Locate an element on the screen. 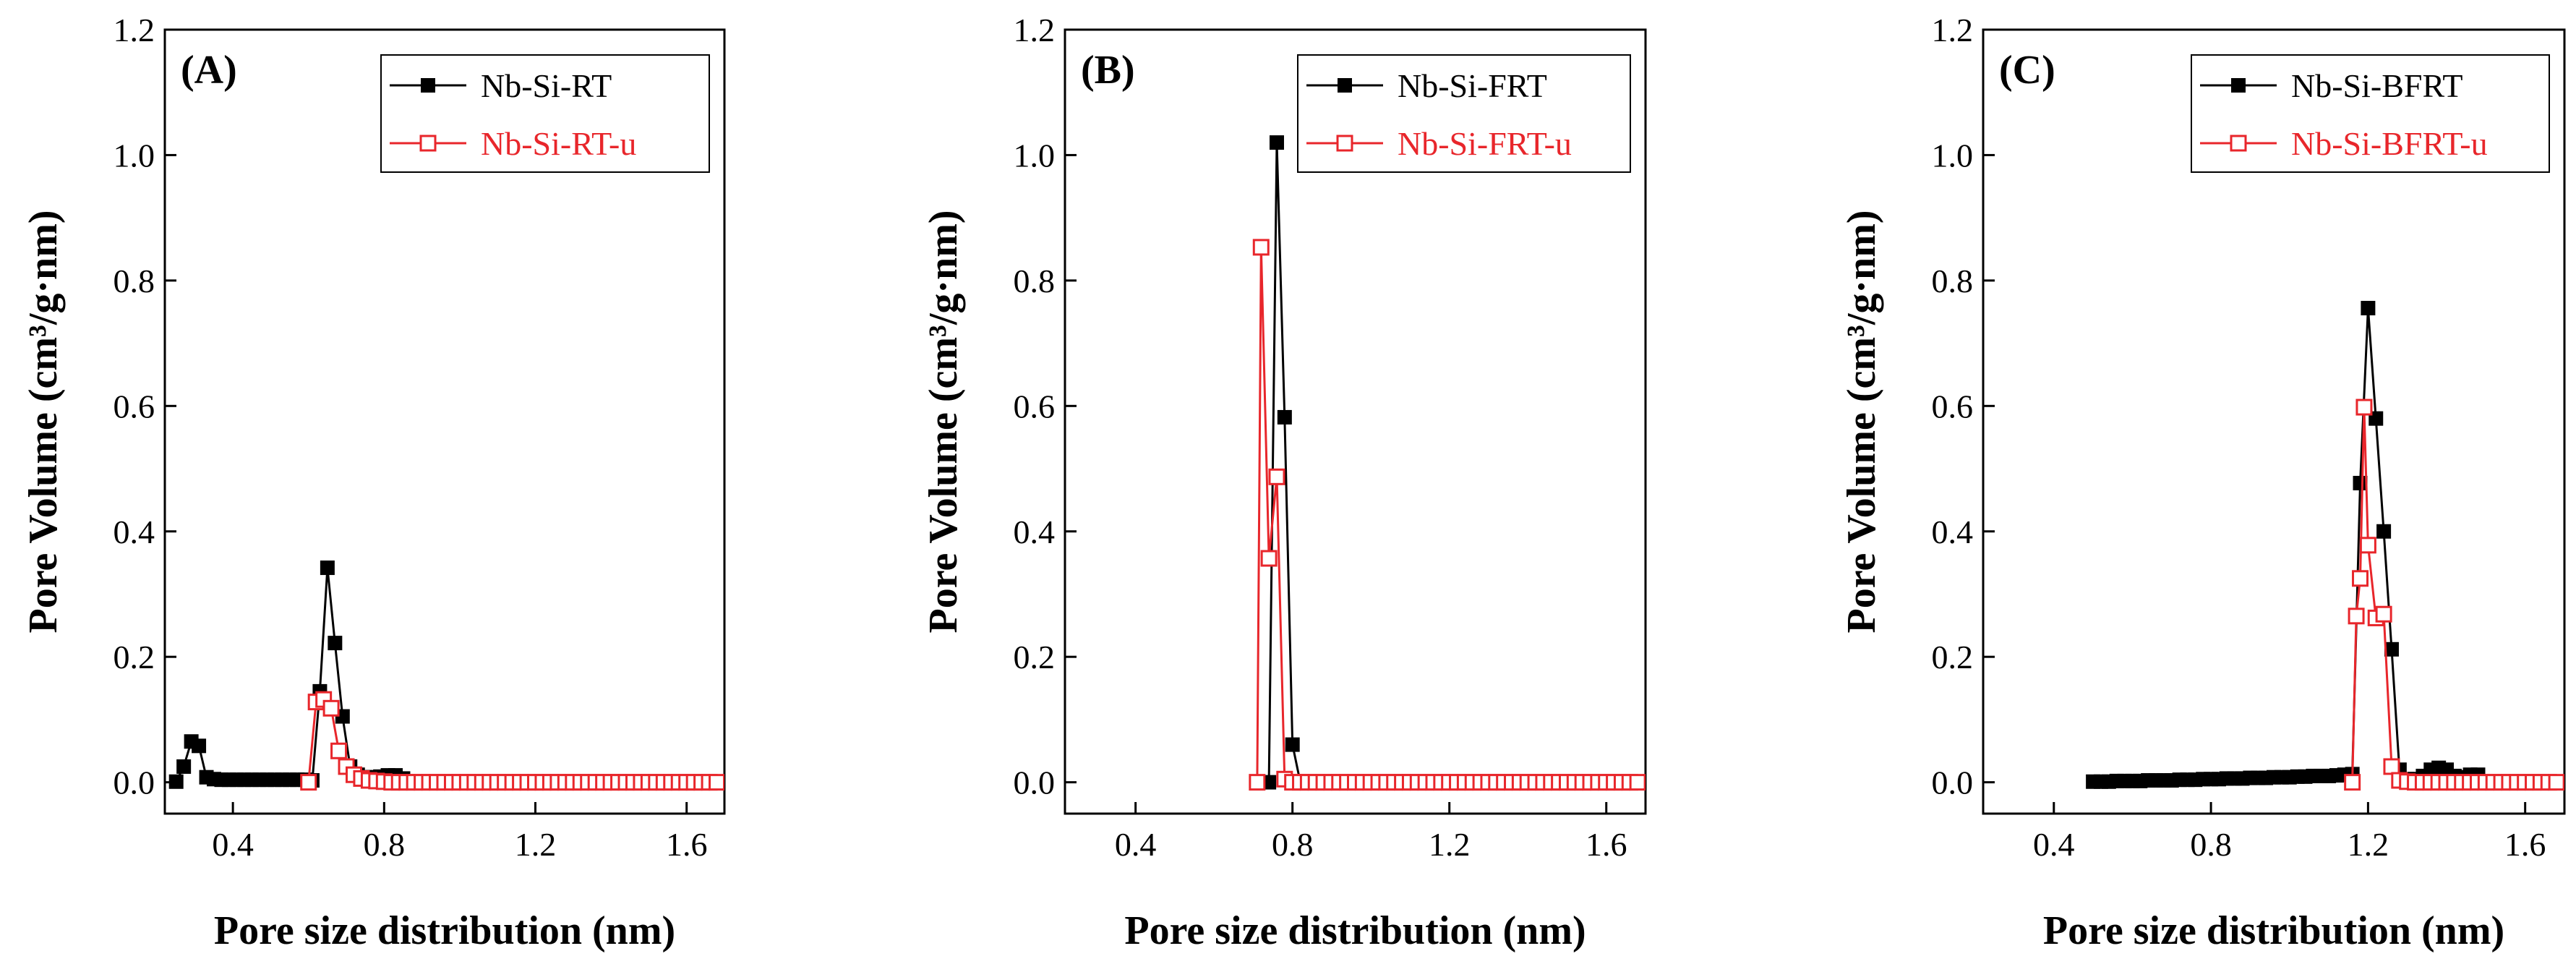 This screenshot has height=972, width=2576. legend: Nb-Si-RT Nb-Si-RT-u is located at coordinates (545, 113).